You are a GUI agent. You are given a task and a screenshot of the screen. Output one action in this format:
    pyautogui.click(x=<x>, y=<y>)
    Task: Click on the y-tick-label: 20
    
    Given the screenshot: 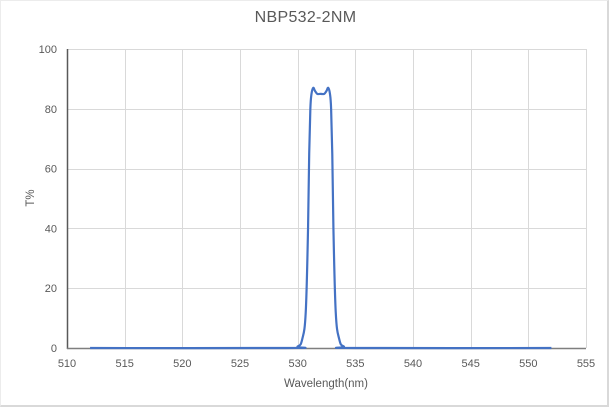 What is the action you would take?
    pyautogui.click(x=51, y=289)
    